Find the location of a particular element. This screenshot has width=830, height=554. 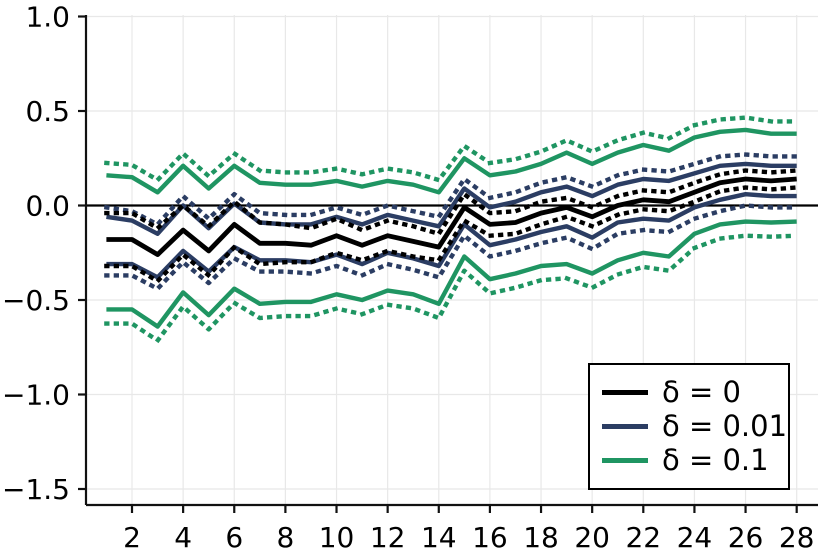

legend-line-swatch-black is located at coordinates (625, 392).